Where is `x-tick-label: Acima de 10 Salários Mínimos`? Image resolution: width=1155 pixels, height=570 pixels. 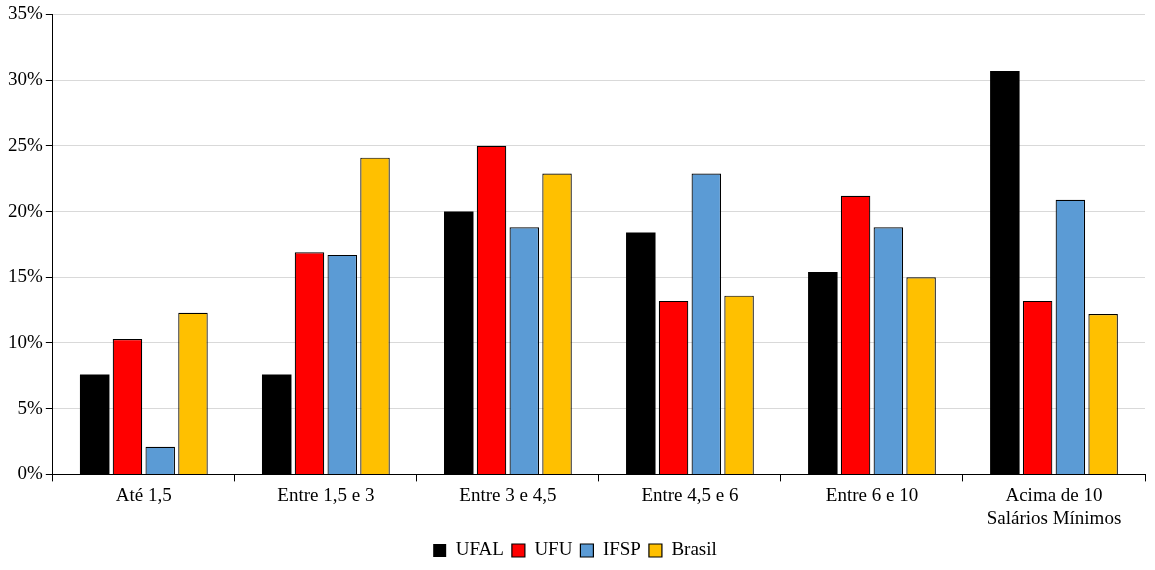
x-tick-label: Acima de 10 Salários Mínimos is located at coordinates (1054, 505).